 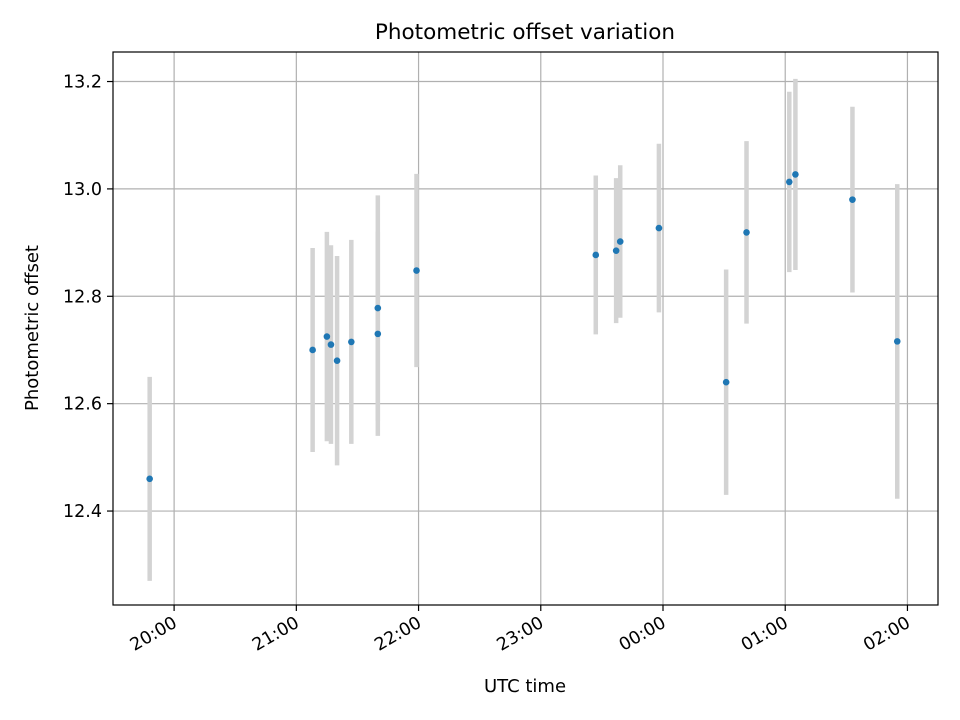 What do you see at coordinates (82, 297) in the screenshot?
I see `y-tick-label: 12.8` at bounding box center [82, 297].